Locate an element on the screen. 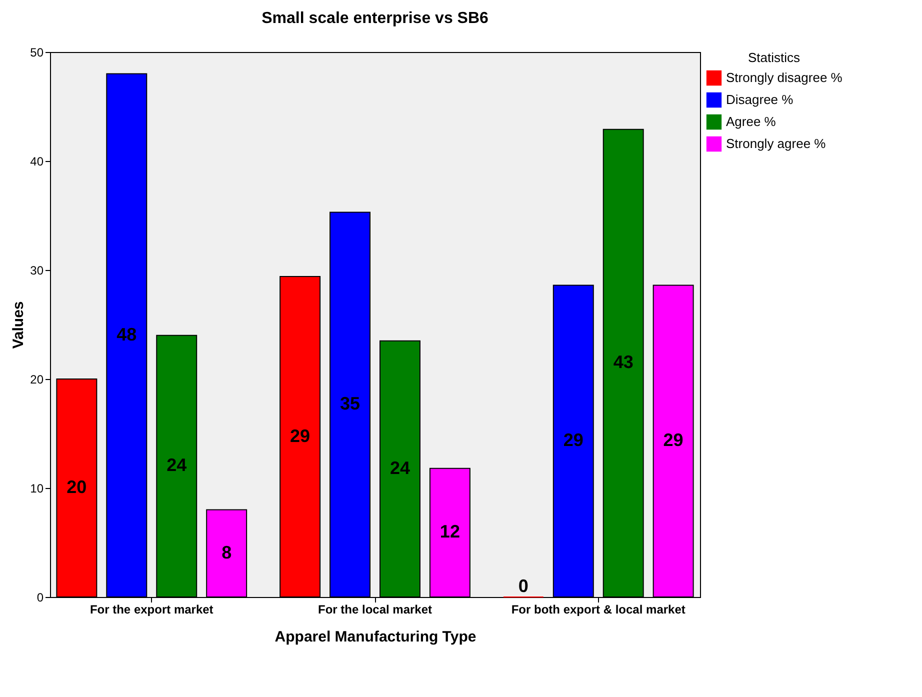  x-axis-title: Apparel Manufacturing Type is located at coordinates (375, 637).